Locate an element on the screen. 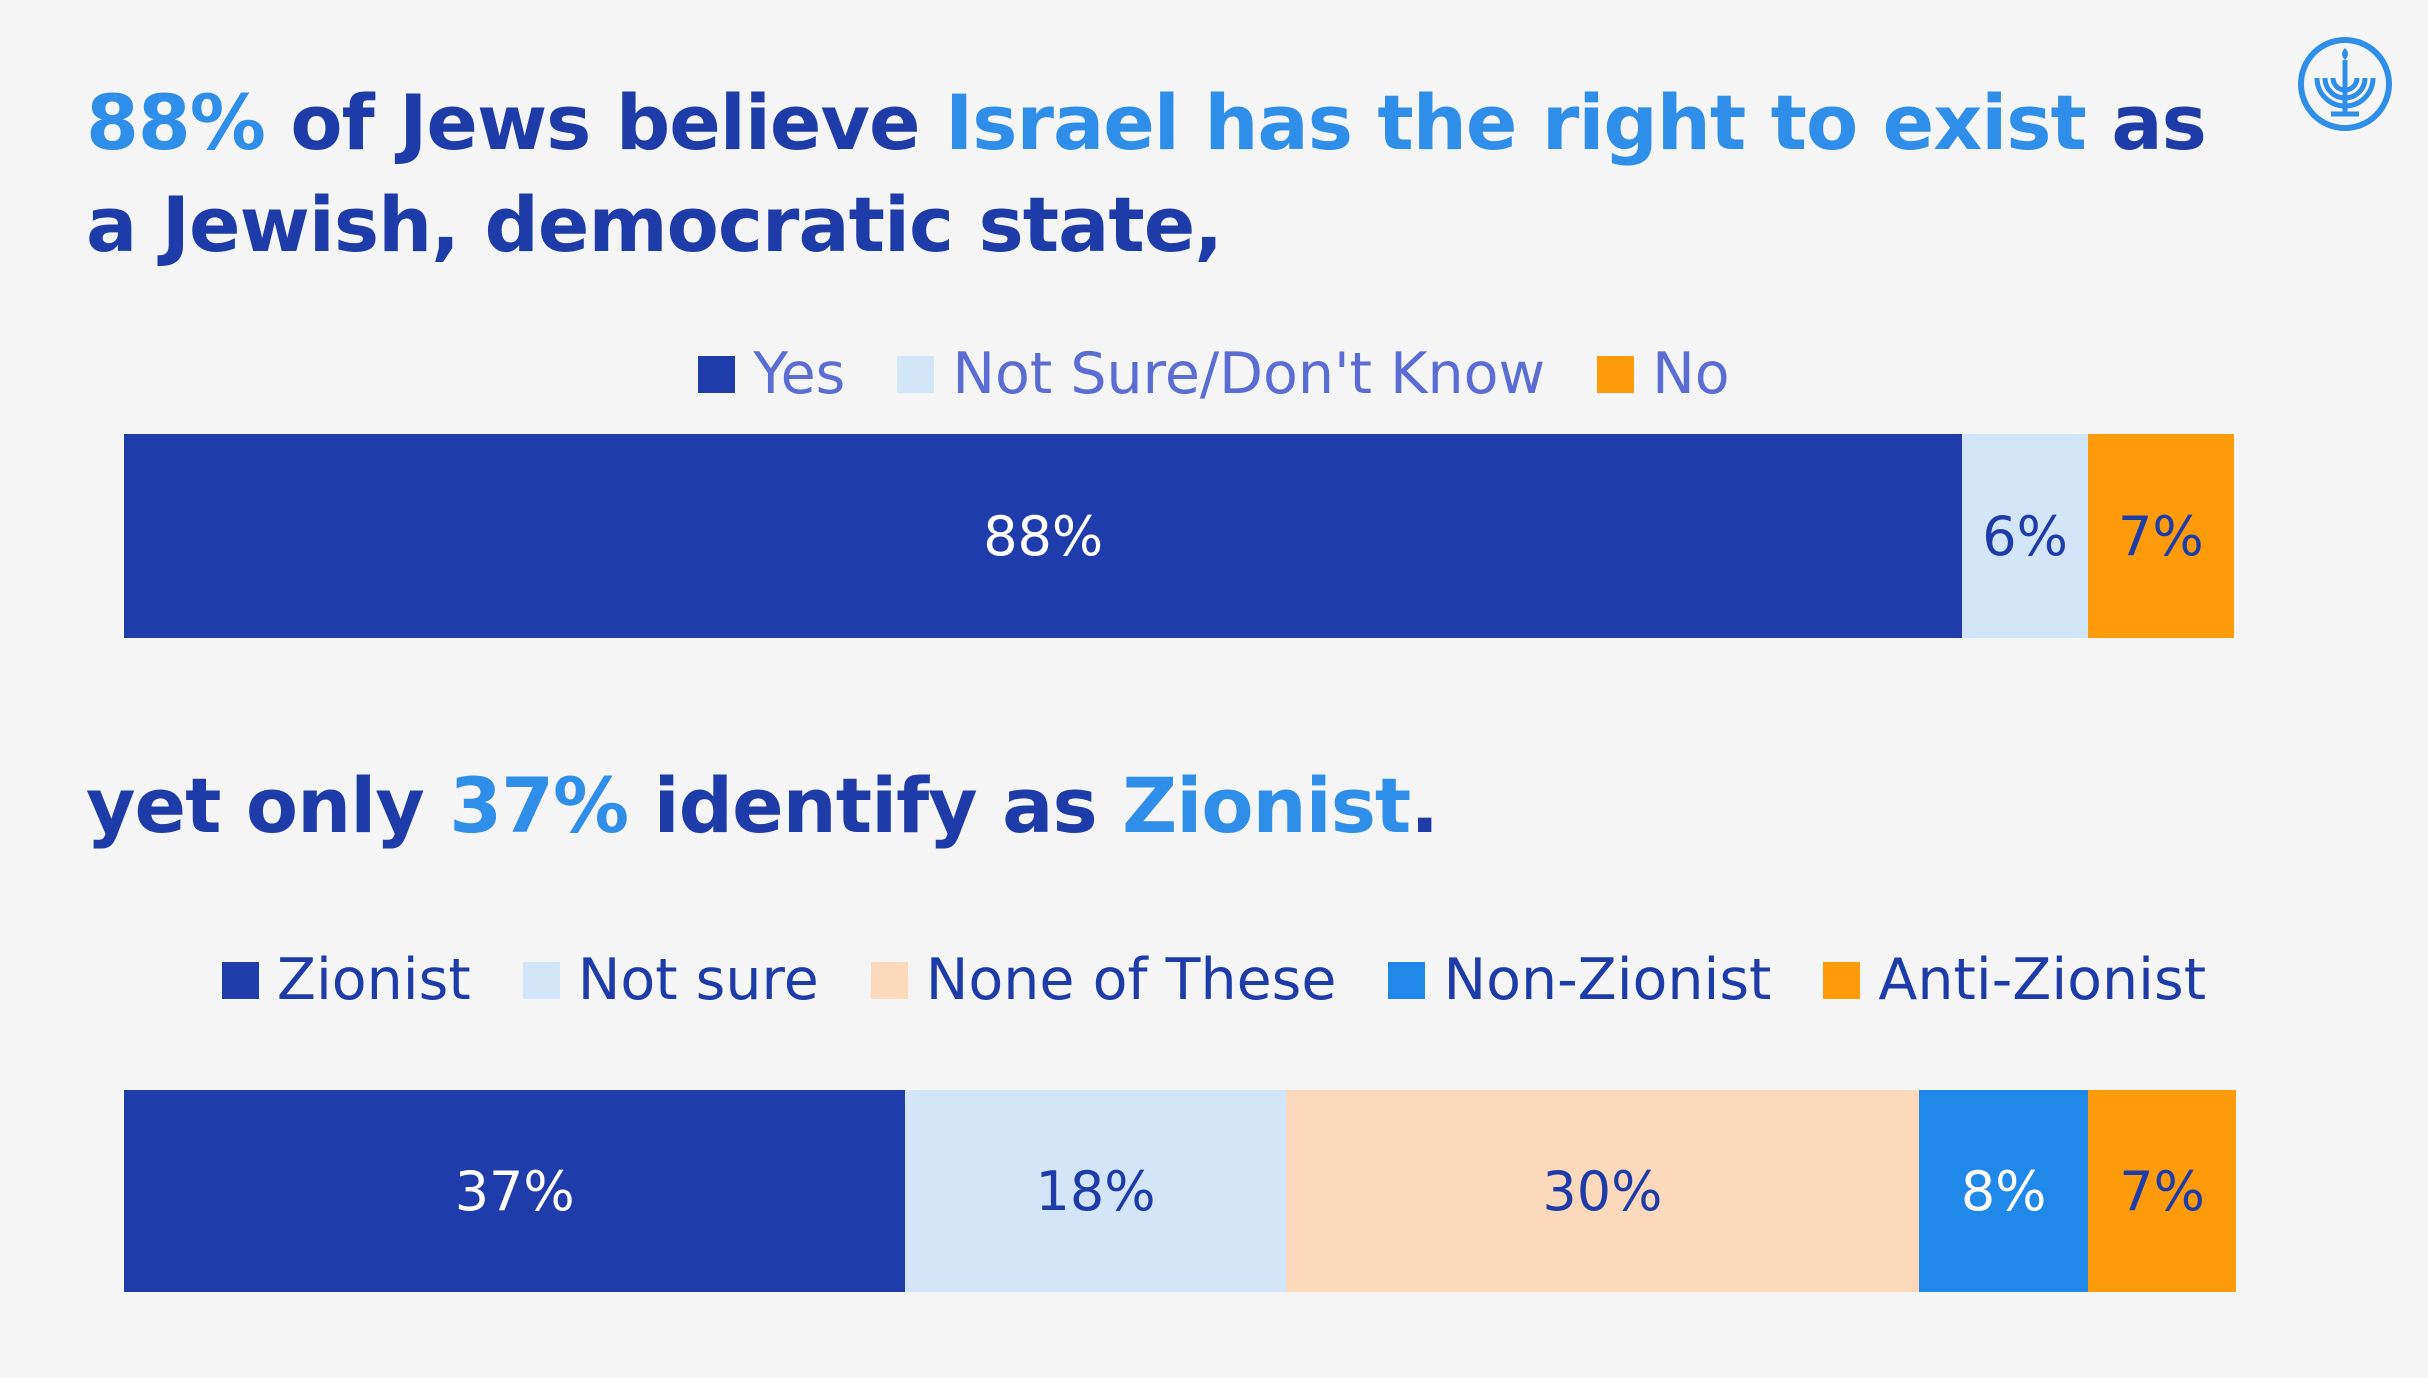 The width and height of the screenshot is (2428, 1378). headline-part: yet only is located at coordinates (268, 805).